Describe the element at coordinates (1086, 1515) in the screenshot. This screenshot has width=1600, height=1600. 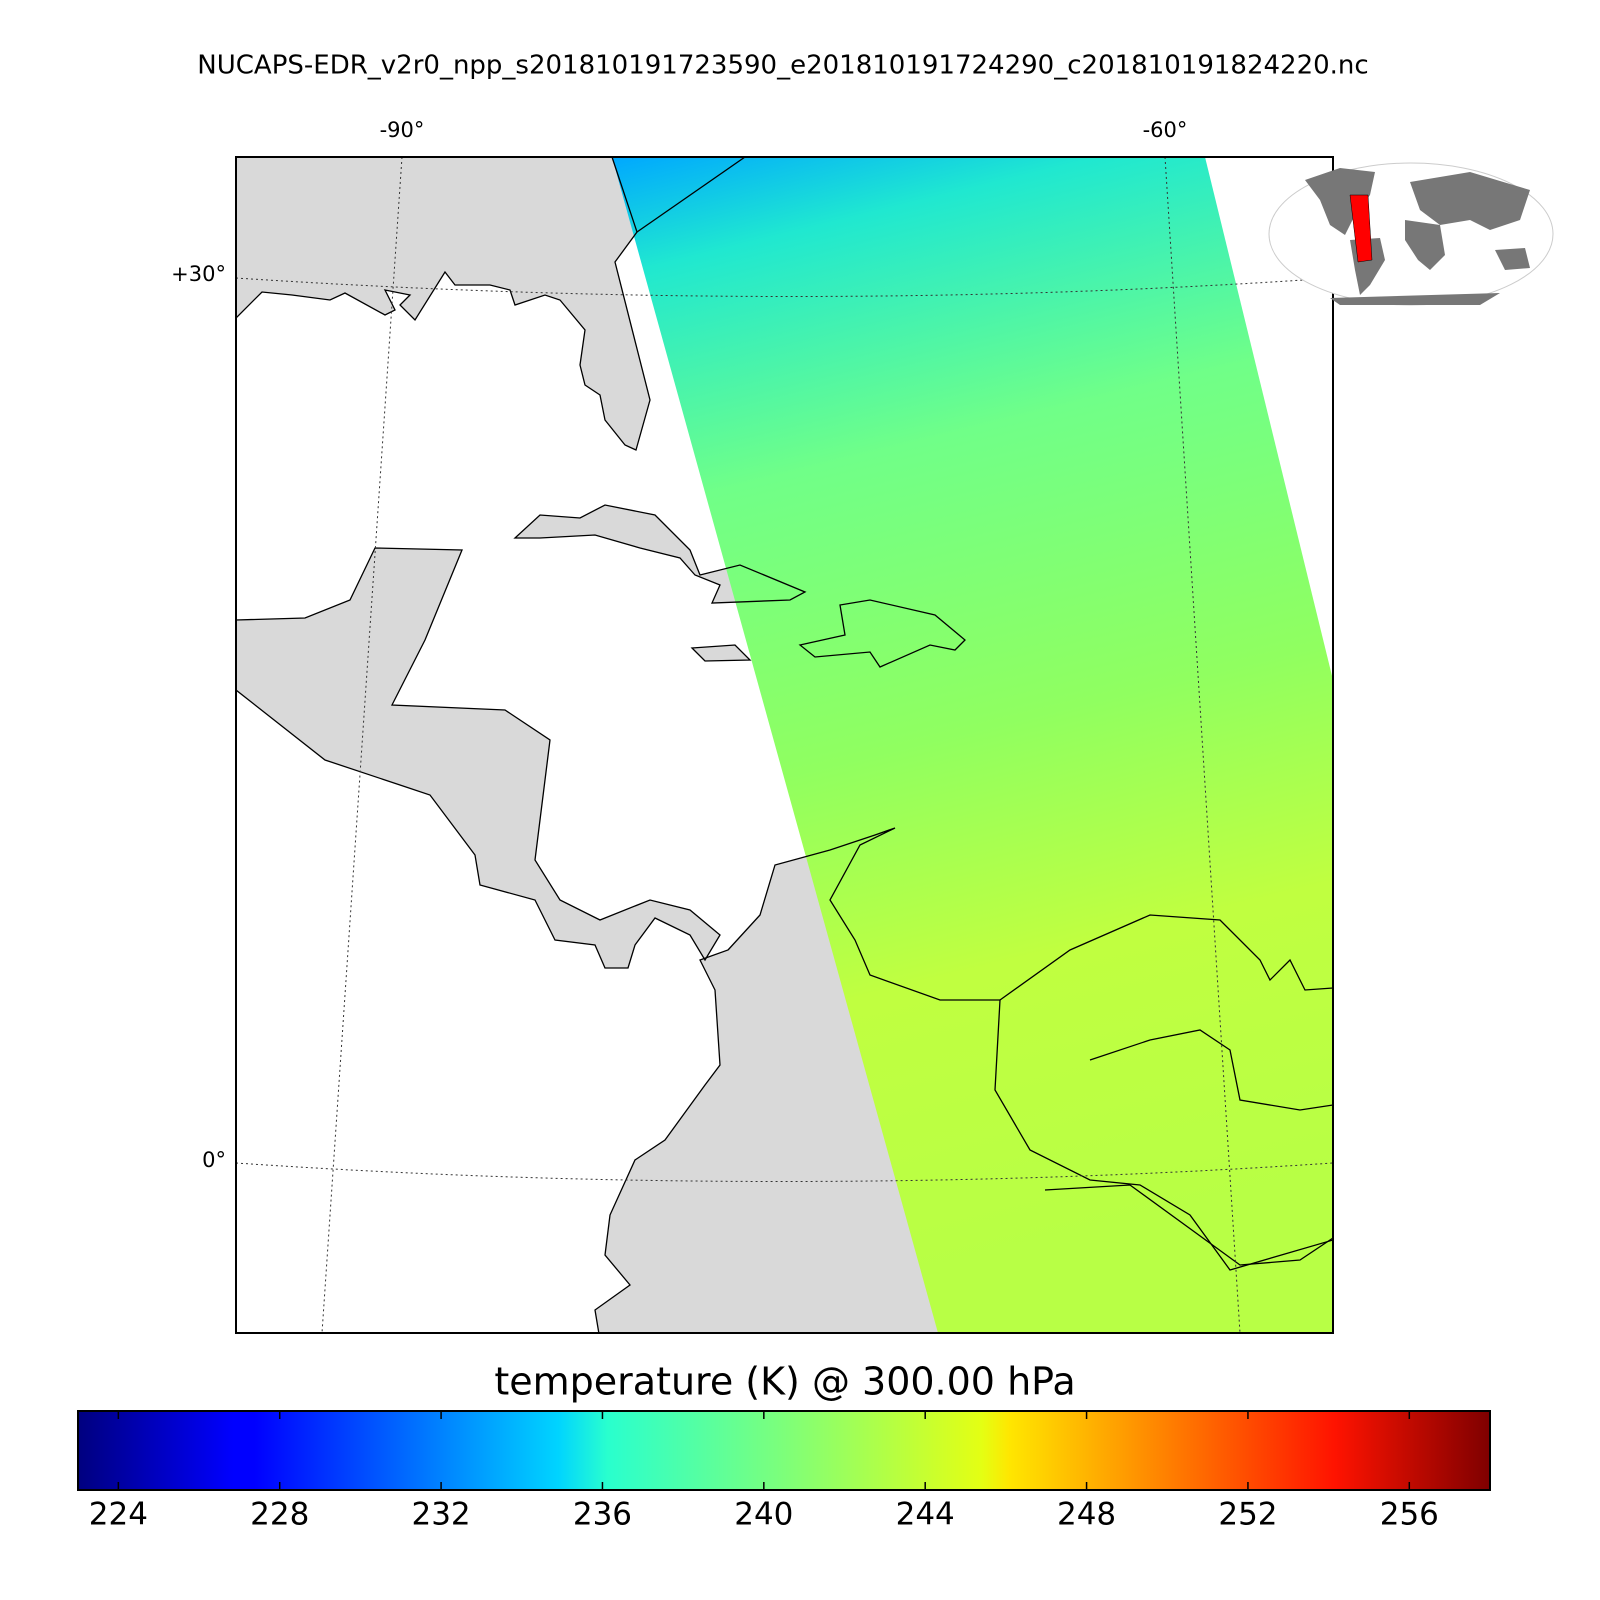
I see `colorbar-tick-label: 248` at that location.